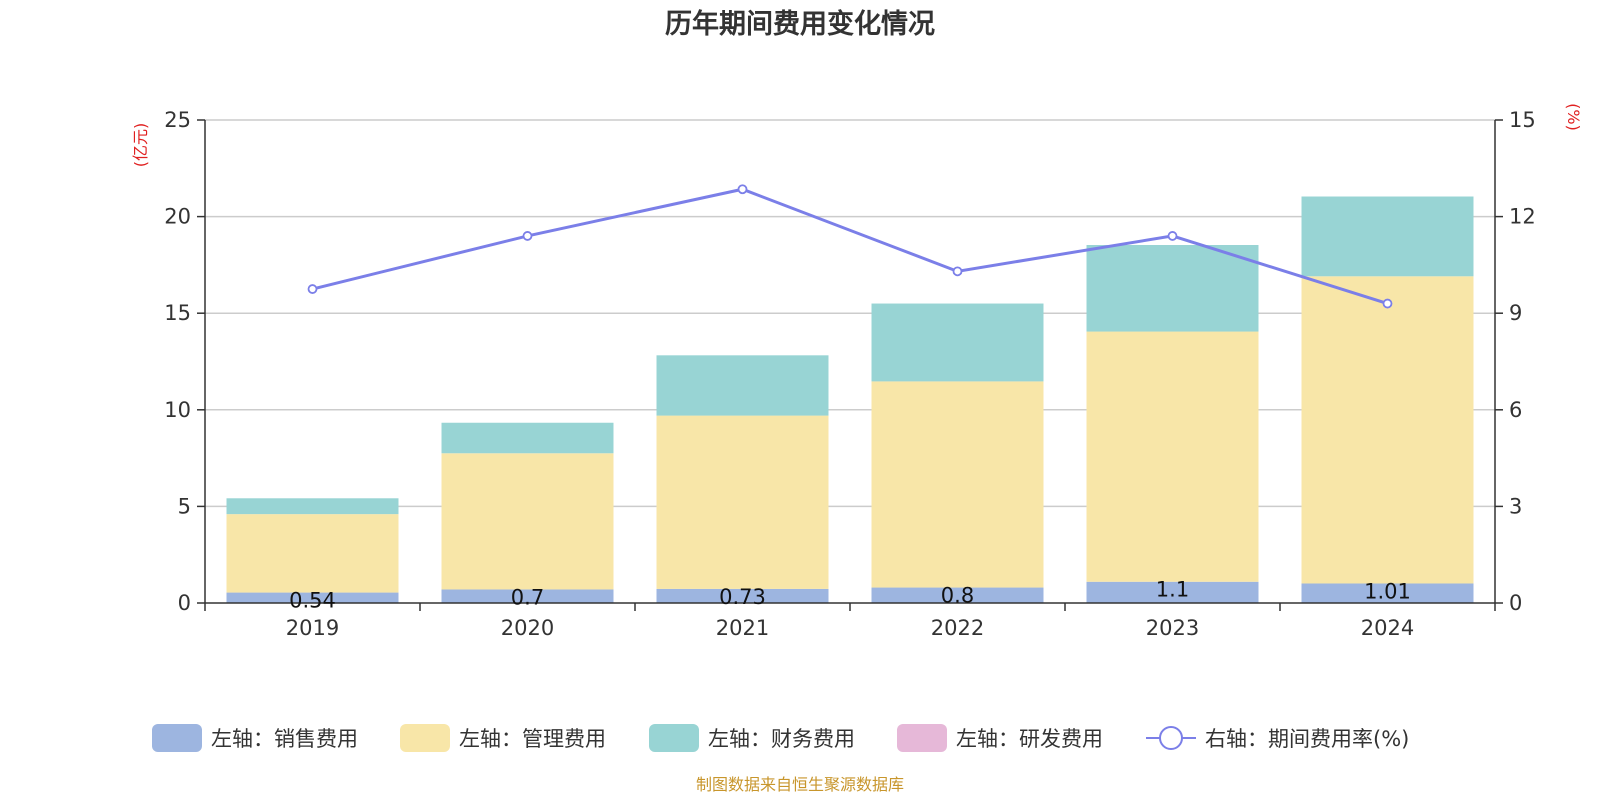  I want to click on bar-data-label: 0.54, so click(312, 601).